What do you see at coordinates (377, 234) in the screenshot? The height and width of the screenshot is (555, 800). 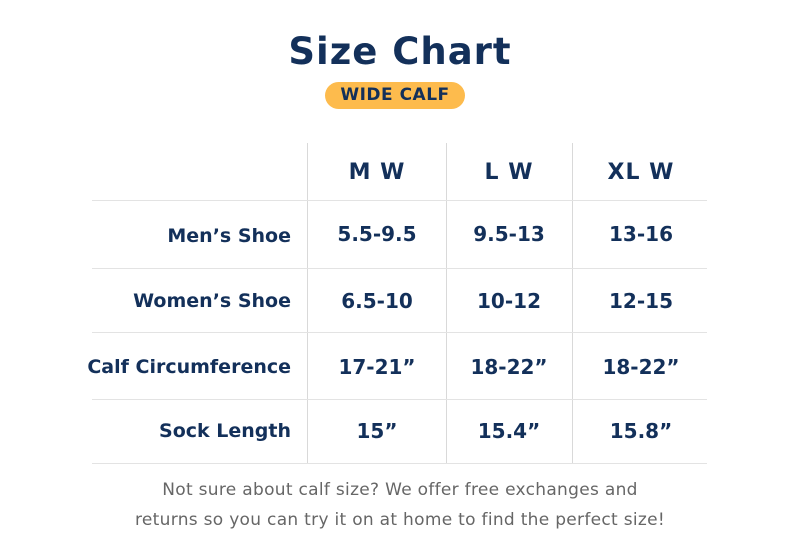 I see `table-cell: 5.5-9.5` at bounding box center [377, 234].